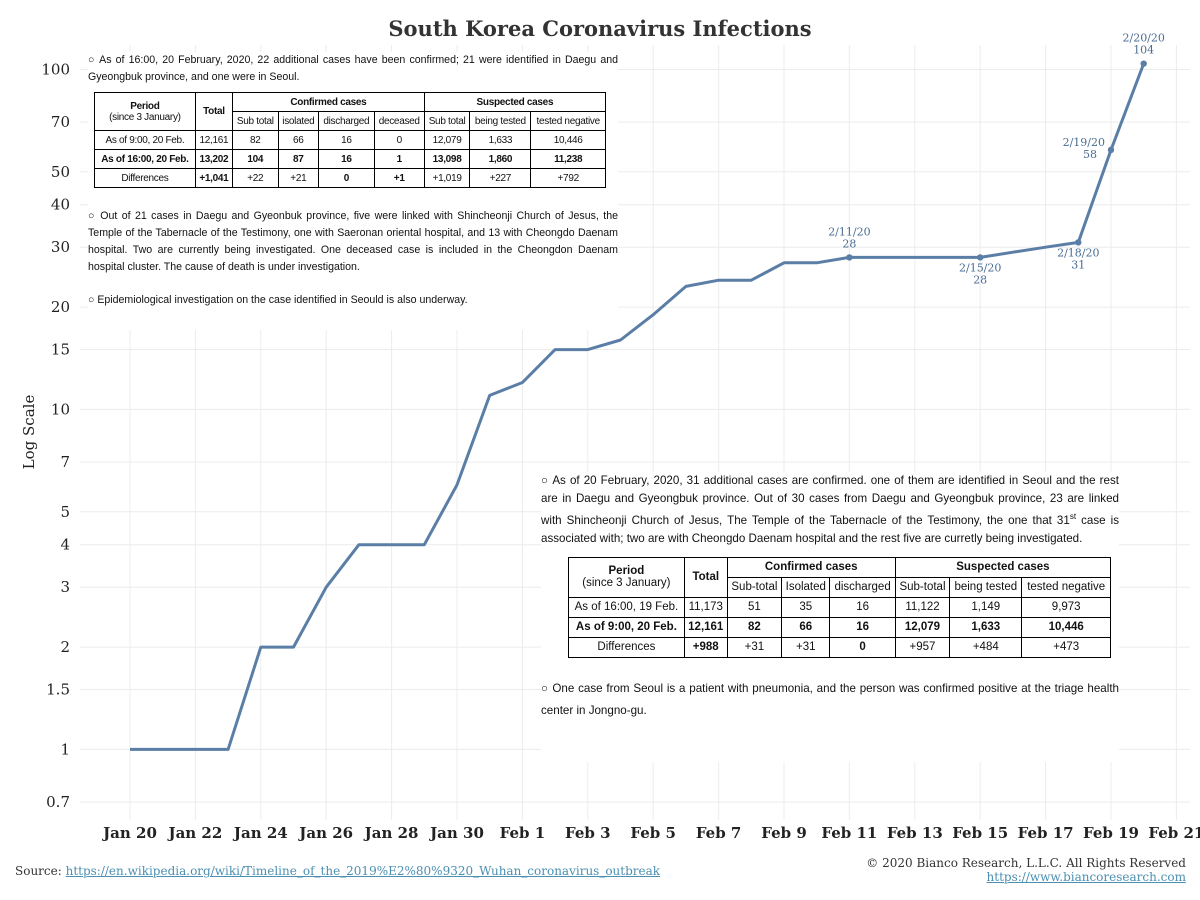 The image size is (1200, 900). What do you see at coordinates (65, 749) in the screenshot?
I see `y-tick-label: 1` at bounding box center [65, 749].